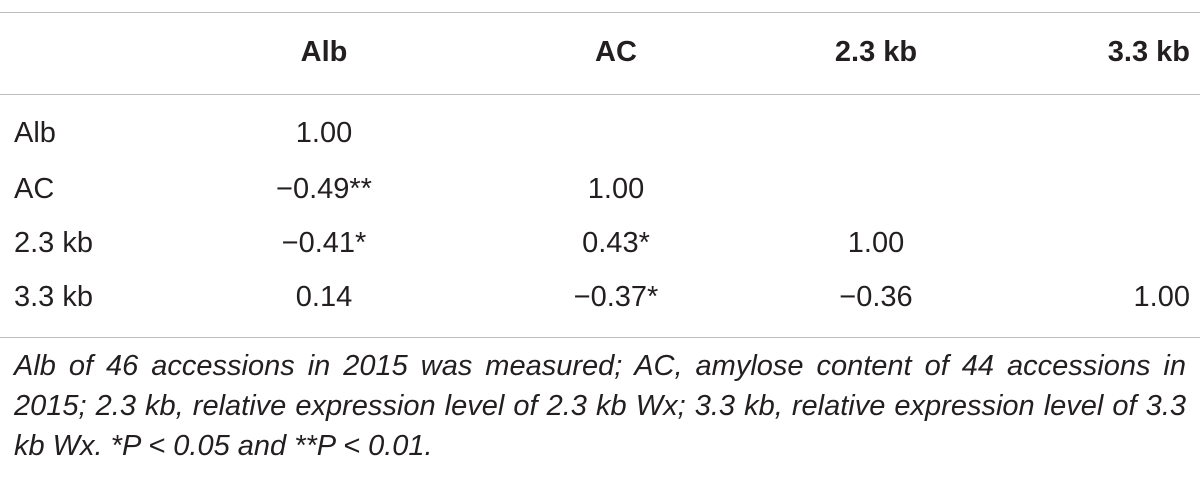 The image size is (1200, 484). I want to click on table-top-rule, so click(600, 12).